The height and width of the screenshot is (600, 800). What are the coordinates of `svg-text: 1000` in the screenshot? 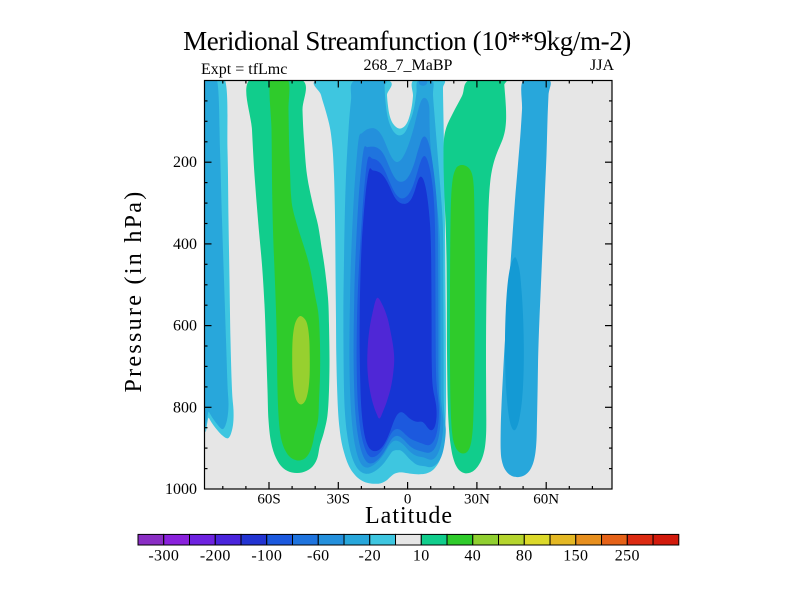 It's located at (181, 489).